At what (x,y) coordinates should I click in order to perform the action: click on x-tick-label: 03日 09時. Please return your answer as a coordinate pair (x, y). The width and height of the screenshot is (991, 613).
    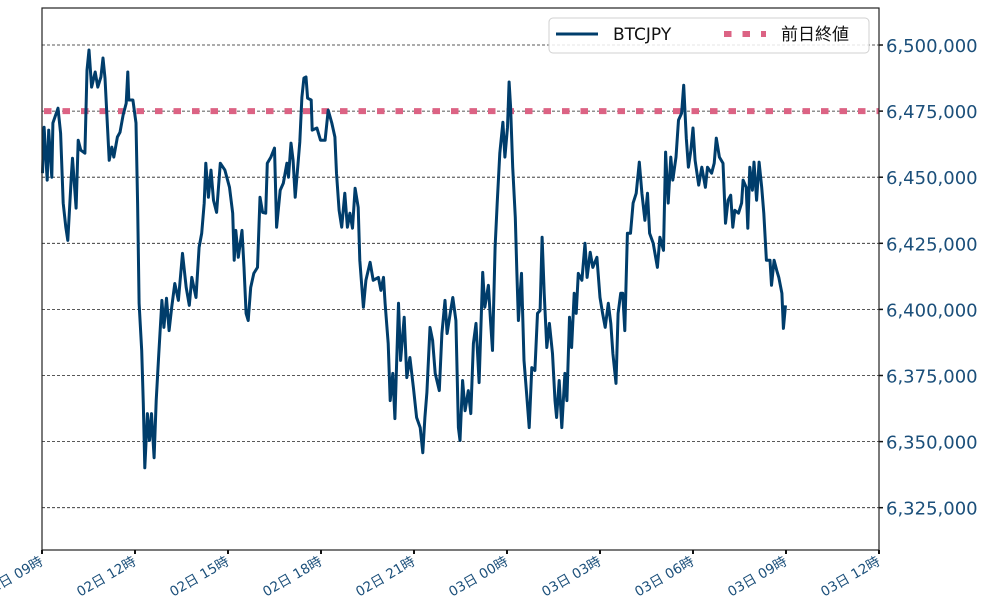
    Looking at the image, I should click on (757, 576).